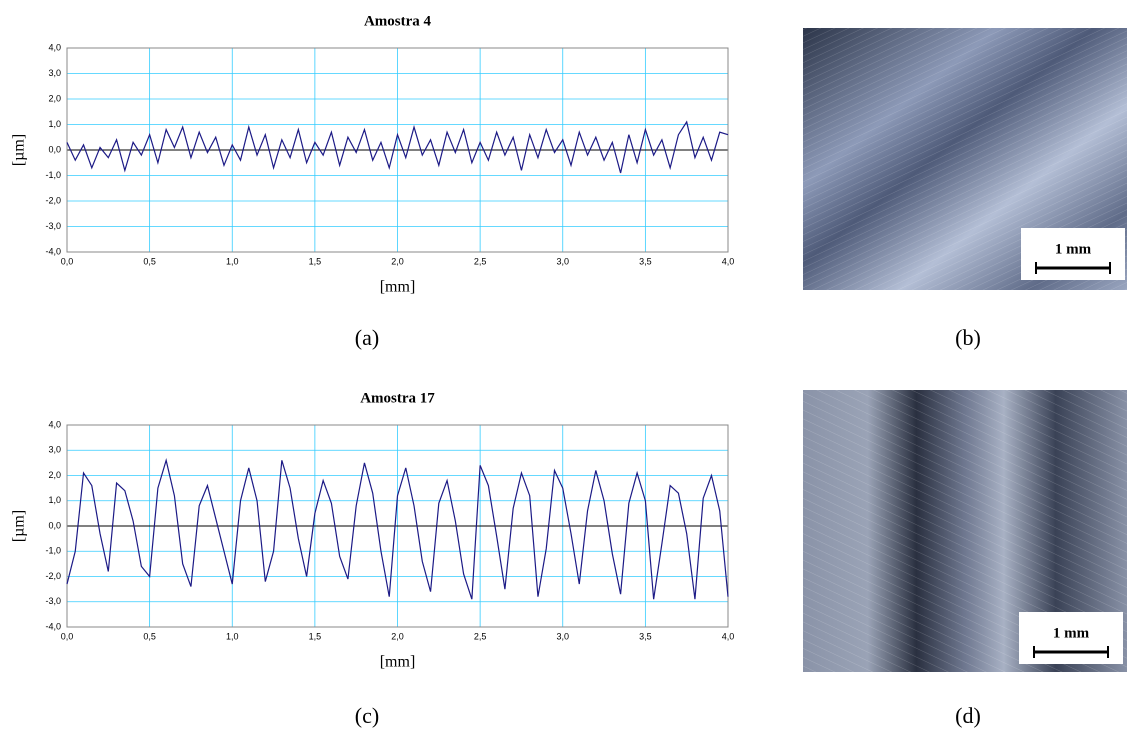 The height and width of the screenshot is (739, 1130). What do you see at coordinates (965, 159) in the screenshot?
I see `micrograph-b: 1 mm` at bounding box center [965, 159].